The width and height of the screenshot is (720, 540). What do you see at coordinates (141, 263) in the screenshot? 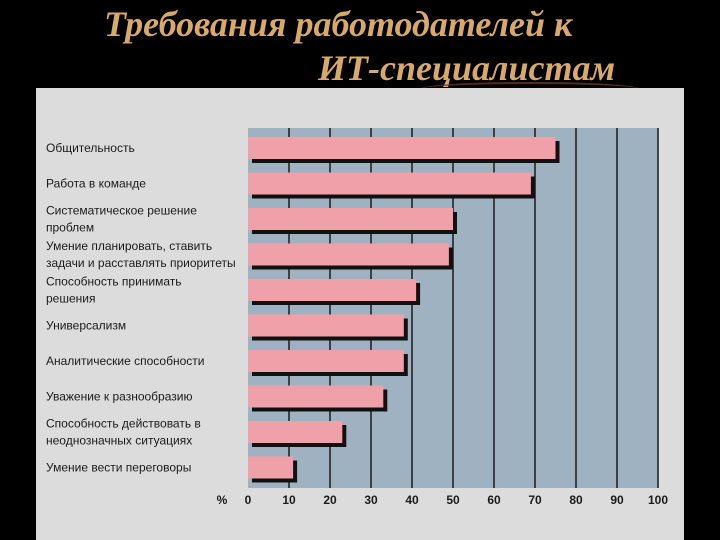
I see `category-label: задачи и расставлять приоритеты` at bounding box center [141, 263].